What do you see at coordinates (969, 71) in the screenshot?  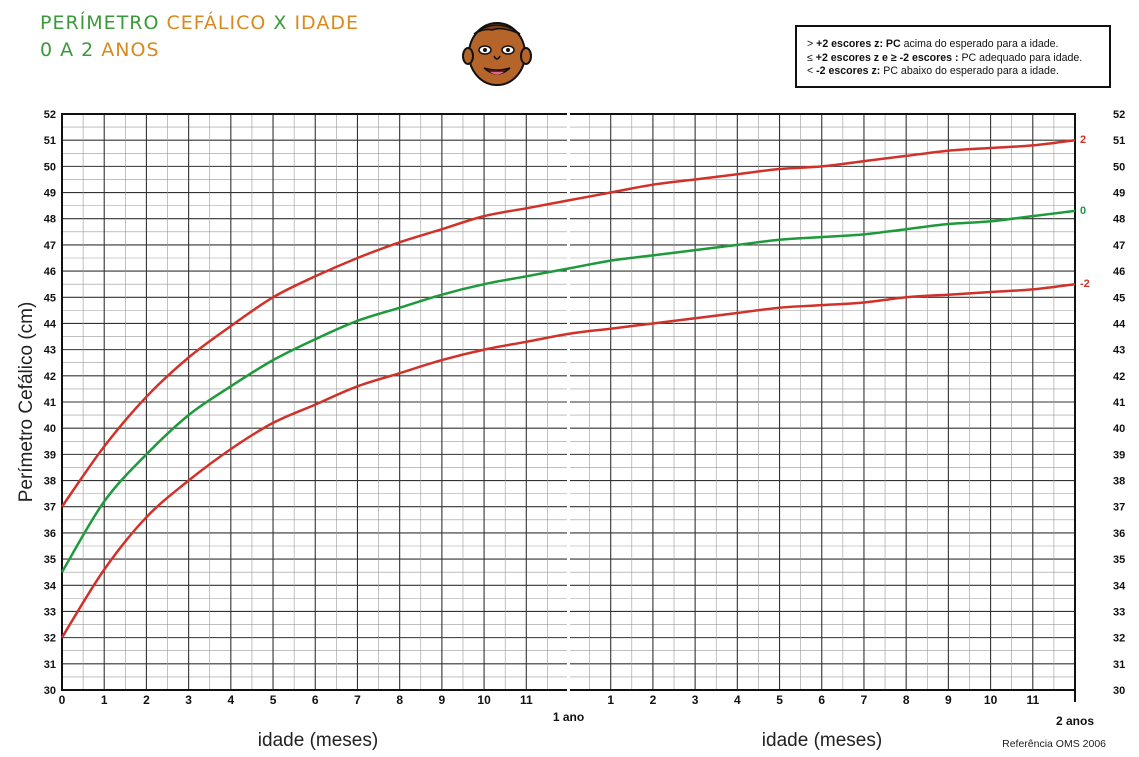 I see `legend-text: PC abaixo do esperado para a idade.` at bounding box center [969, 71].